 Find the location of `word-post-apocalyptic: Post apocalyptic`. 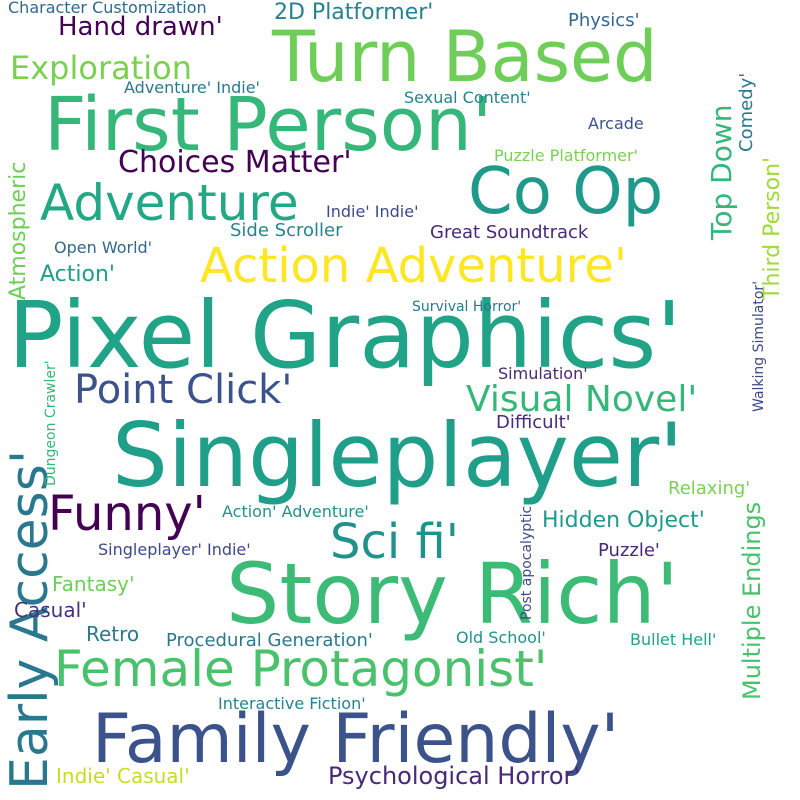

word-post-apocalyptic: Post apocalyptic is located at coordinates (527, 562).